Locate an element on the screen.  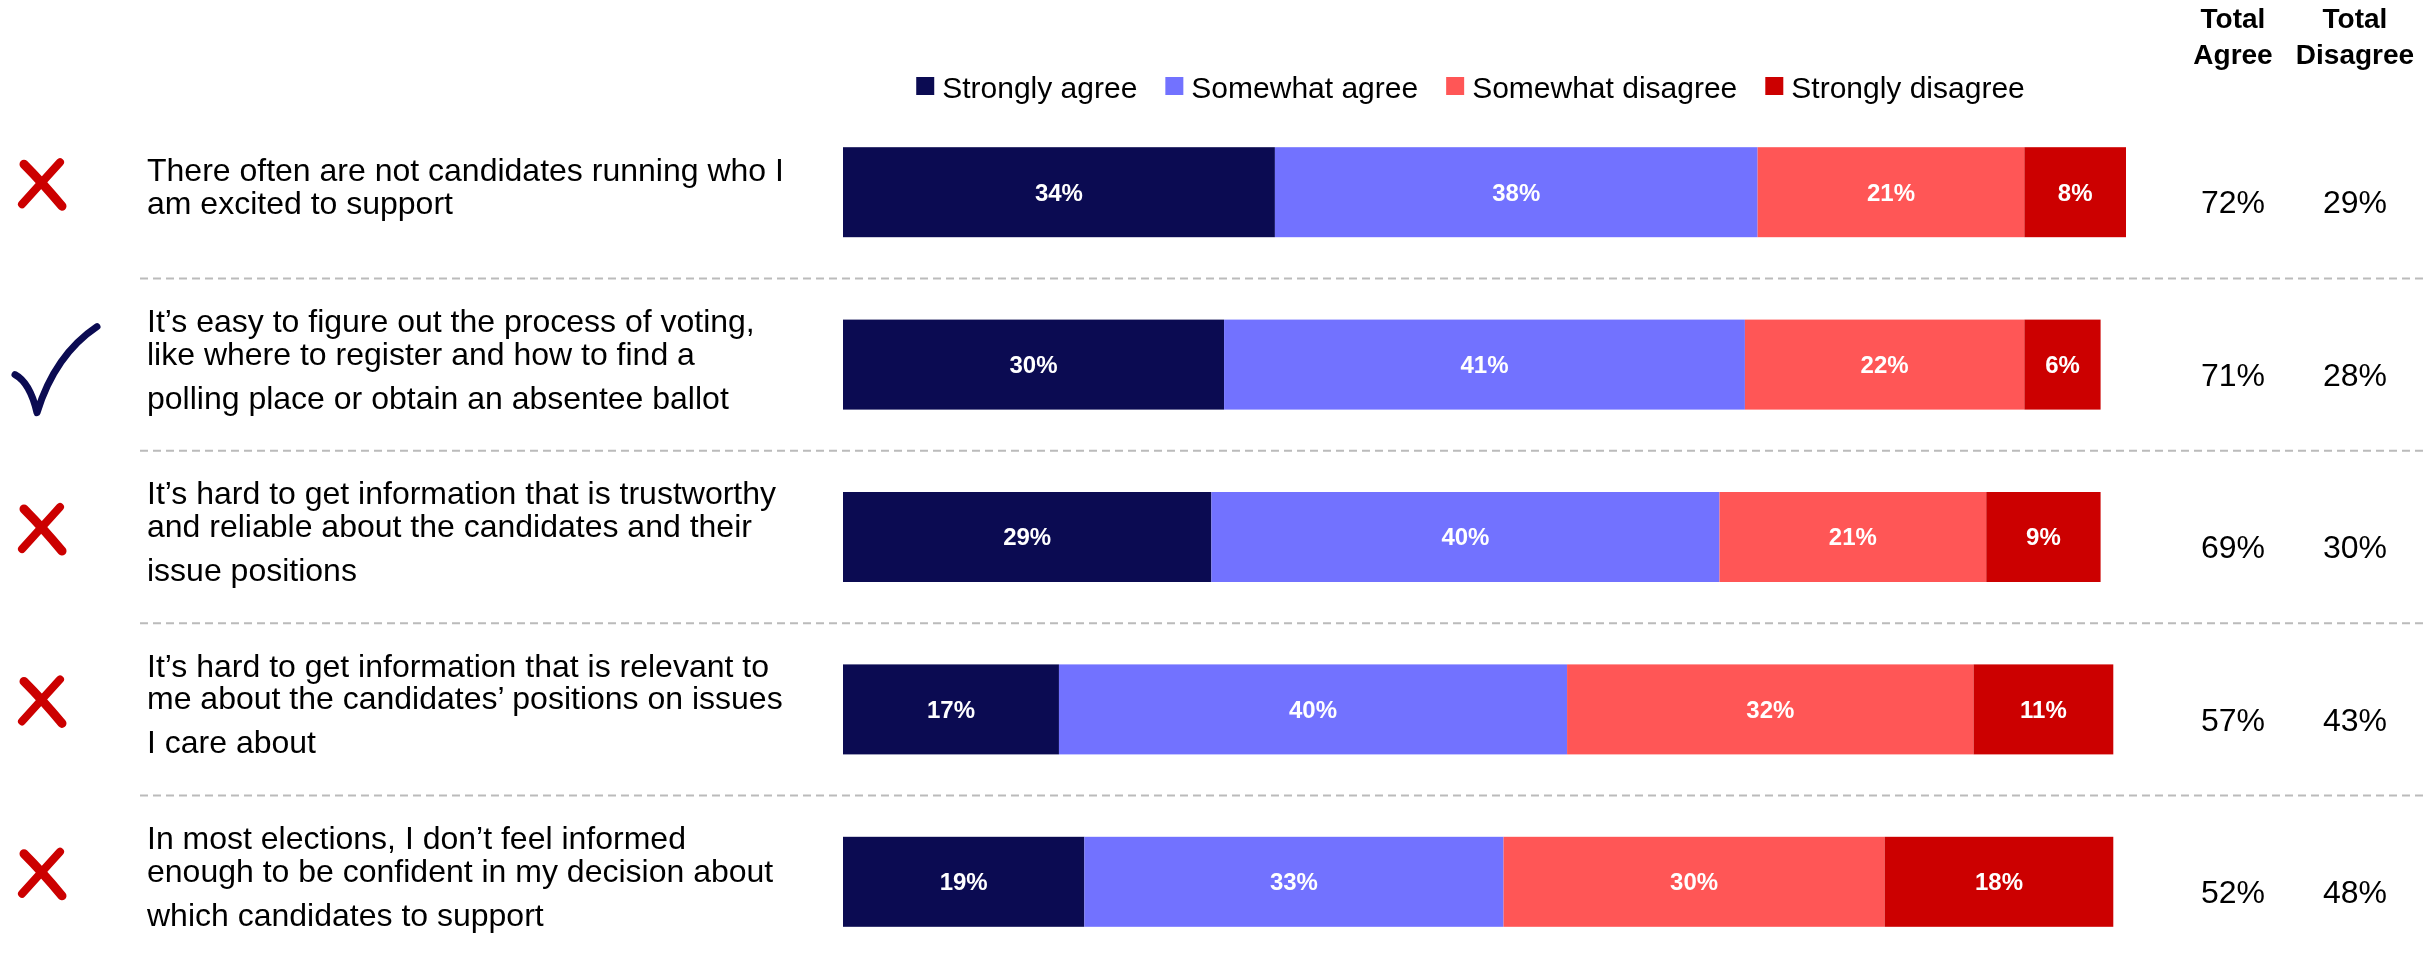
data-label: 6% is located at coordinates (2062, 364).